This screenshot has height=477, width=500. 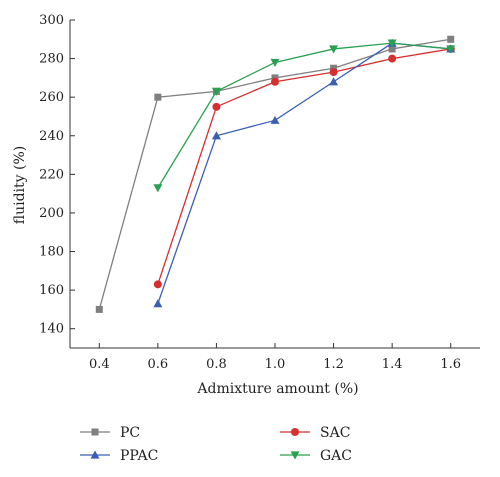 What do you see at coordinates (450, 364) in the screenshot?
I see `x-tick-label: 1.6` at bounding box center [450, 364].